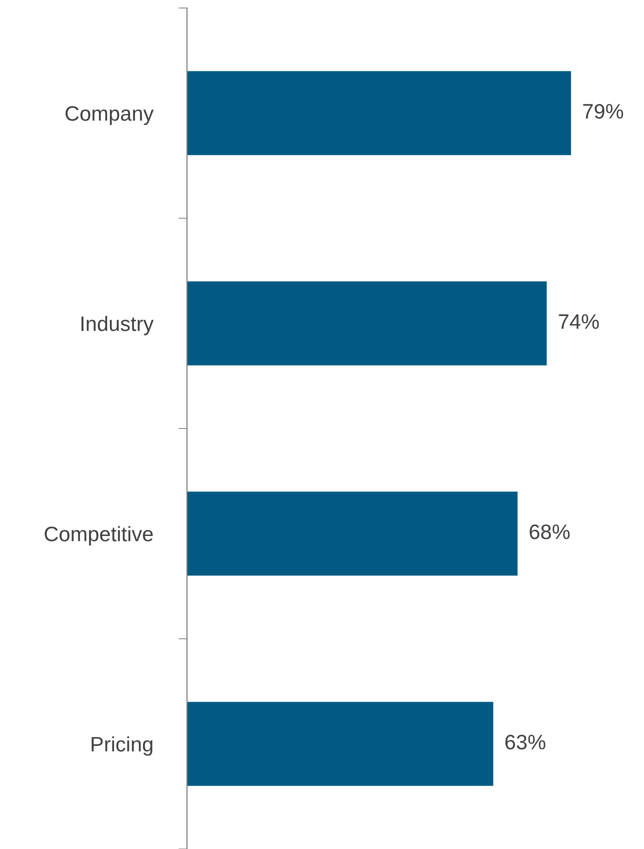 Image resolution: width=644 pixels, height=849 pixels. Describe the element at coordinates (98, 536) in the screenshot. I see `y-tick-label: Competitive` at that location.